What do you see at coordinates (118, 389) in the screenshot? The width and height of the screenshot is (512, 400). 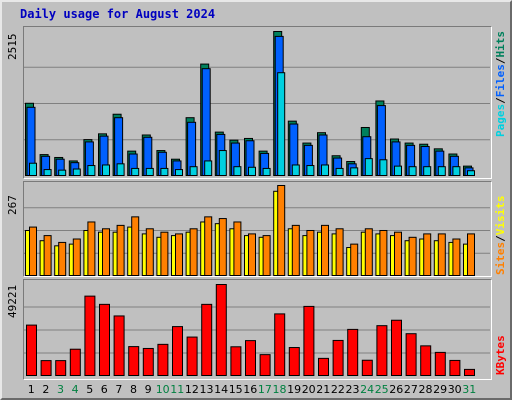 I see `x-tick-label: 7` at bounding box center [118, 389].